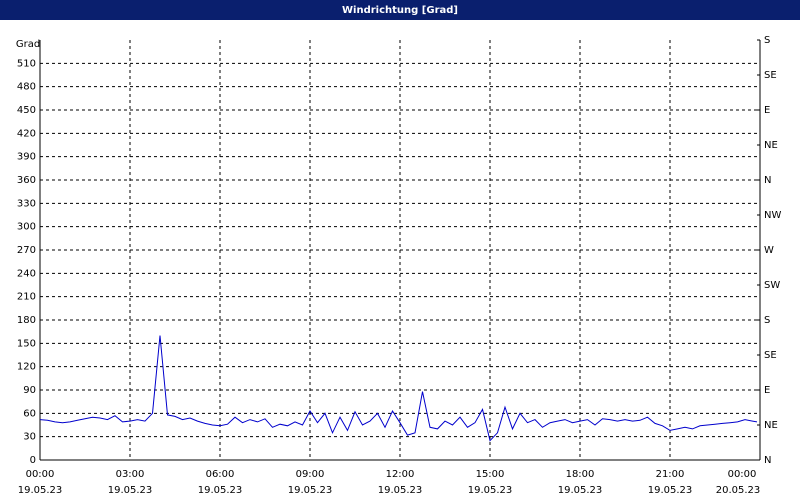 The height and width of the screenshot is (500, 800). What do you see at coordinates (26, 227) in the screenshot?
I see `y-tick-label: 300` at bounding box center [26, 227].